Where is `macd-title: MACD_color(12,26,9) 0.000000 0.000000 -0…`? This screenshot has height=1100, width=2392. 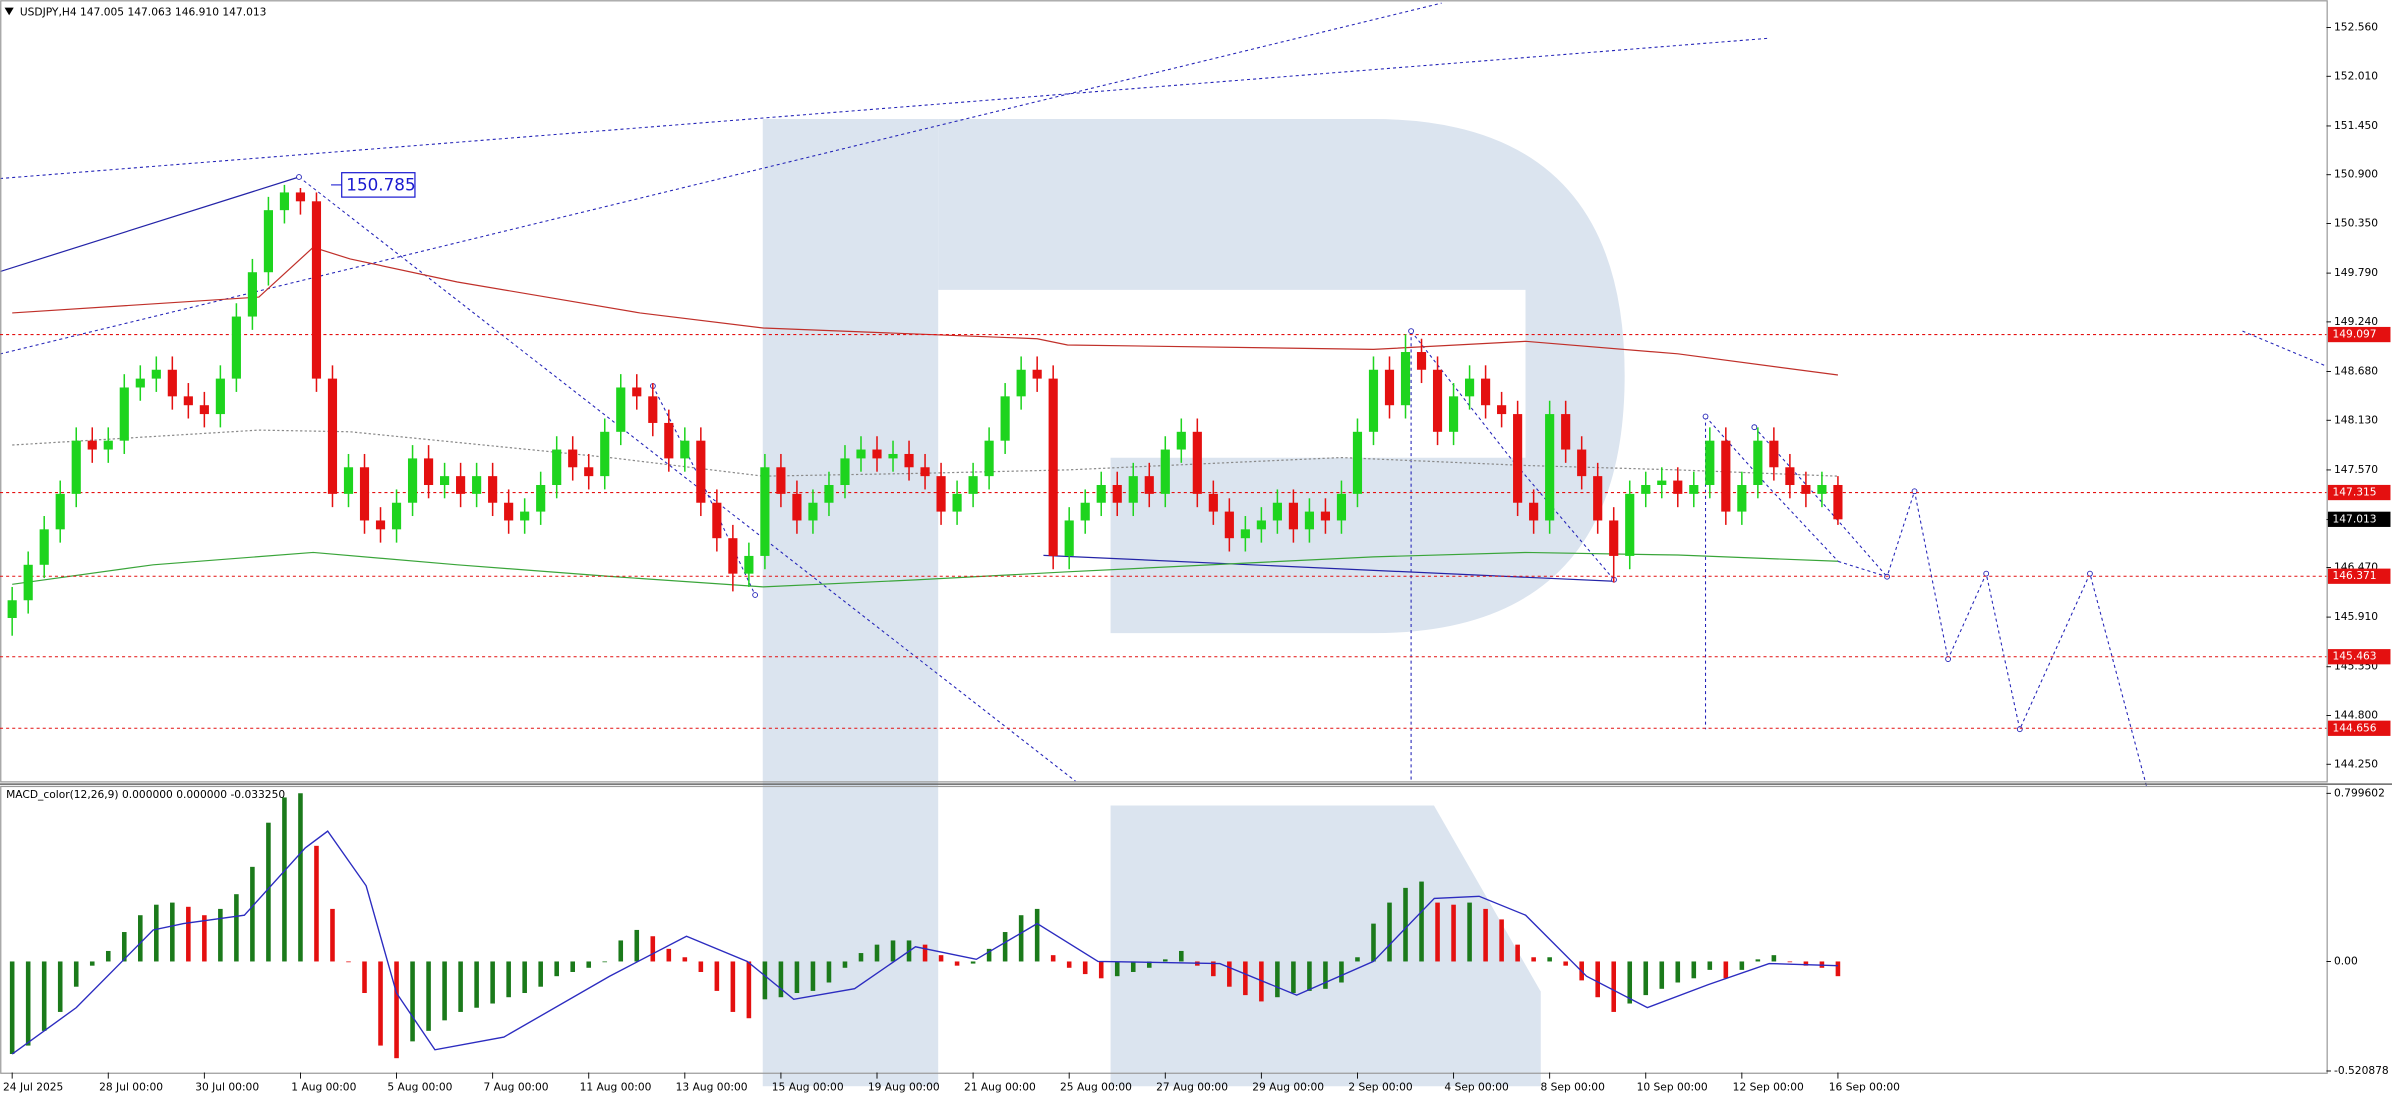 macd-title: MACD_color(12,26,9) 0.000000 0.000000 -0… is located at coordinates (145, 794).